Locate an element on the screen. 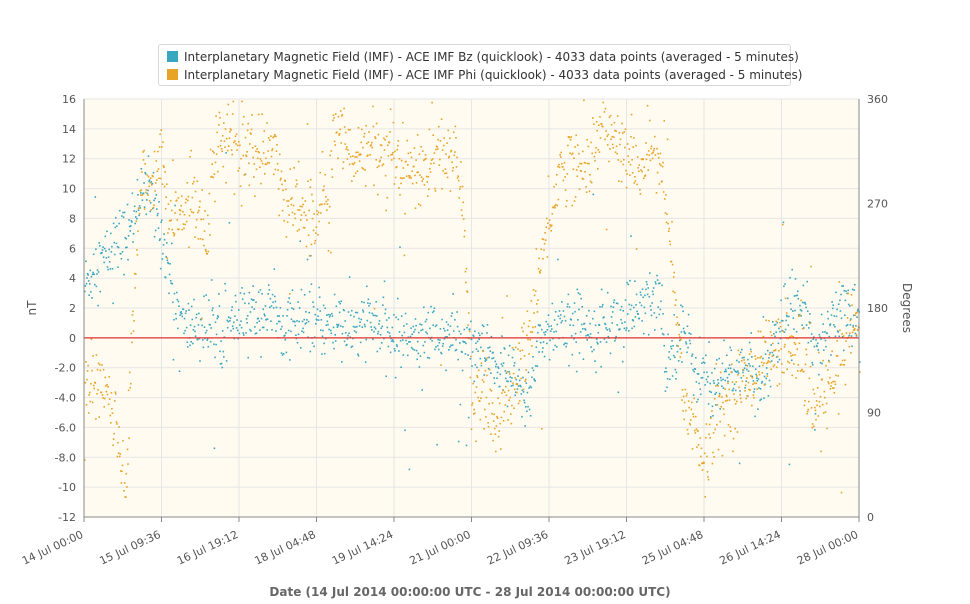  y-left-tick-label: 14 is located at coordinates (69, 129).